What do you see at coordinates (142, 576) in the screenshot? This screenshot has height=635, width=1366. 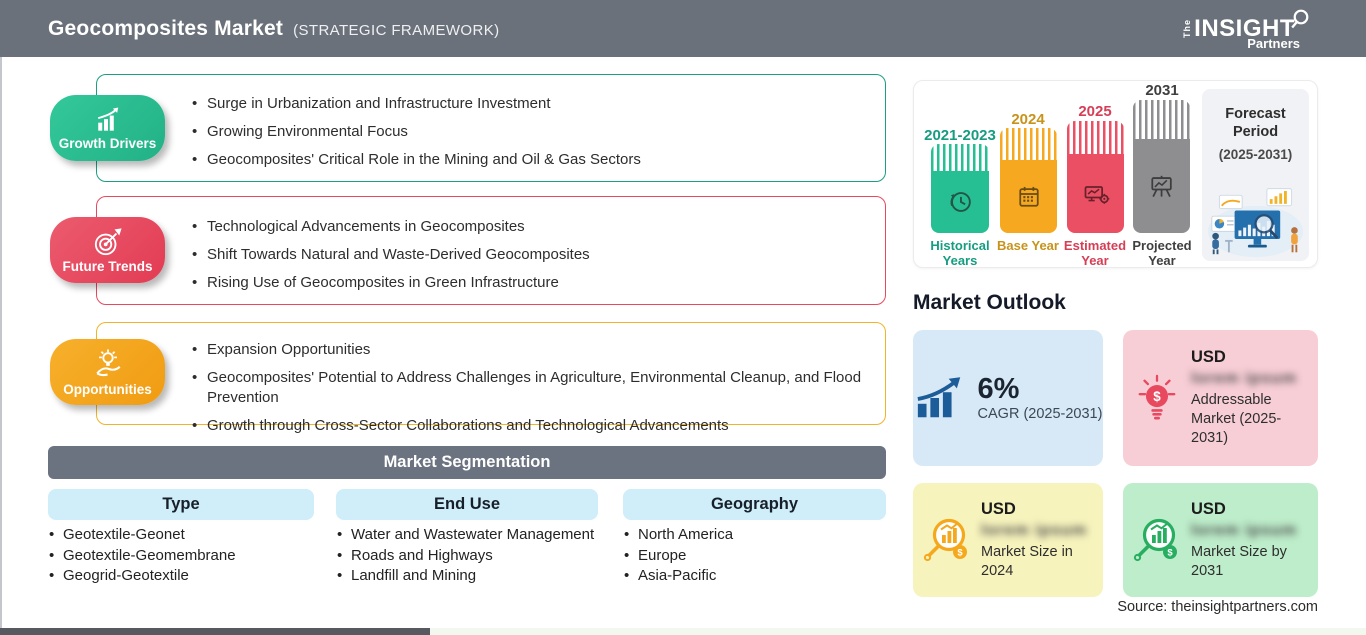 I see `list-item: Geogrid-Geotextile` at bounding box center [142, 576].